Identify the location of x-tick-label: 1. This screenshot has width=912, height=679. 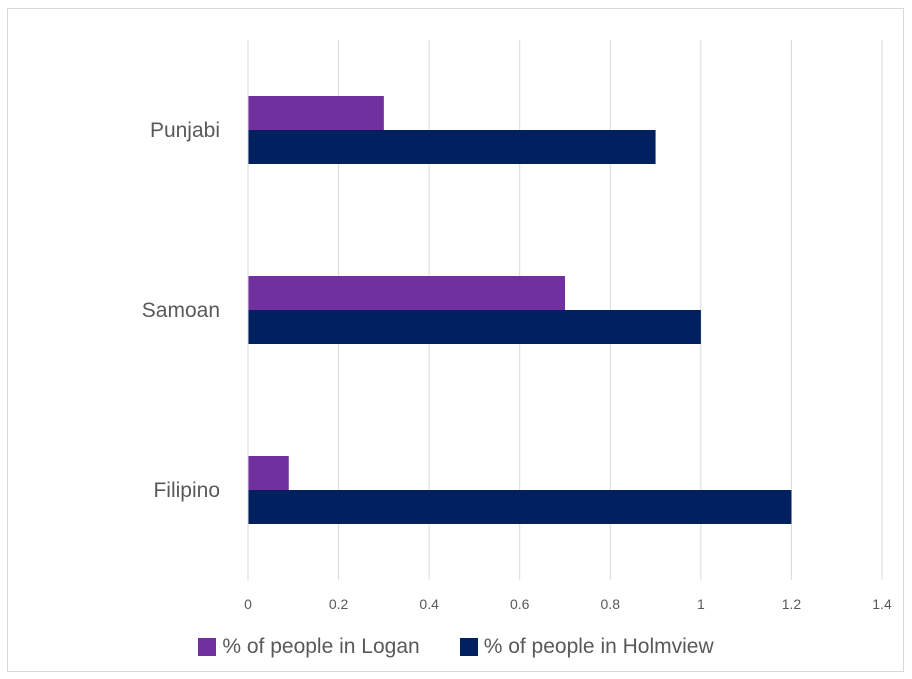
(701, 604).